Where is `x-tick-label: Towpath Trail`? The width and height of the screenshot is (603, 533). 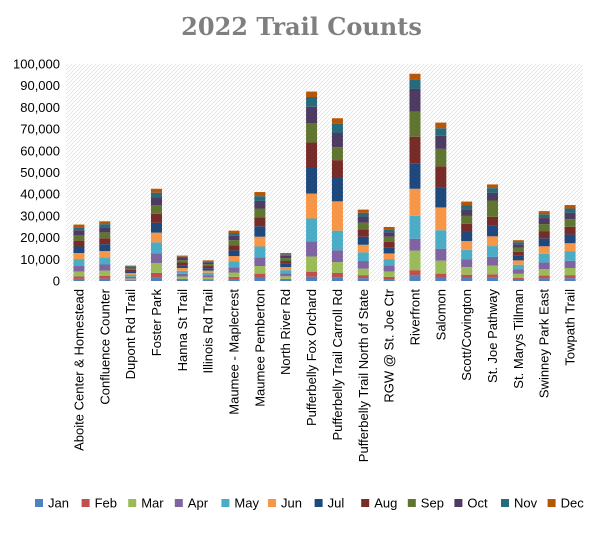
x-tick-label: Towpath Trail is located at coordinates (570, 327).